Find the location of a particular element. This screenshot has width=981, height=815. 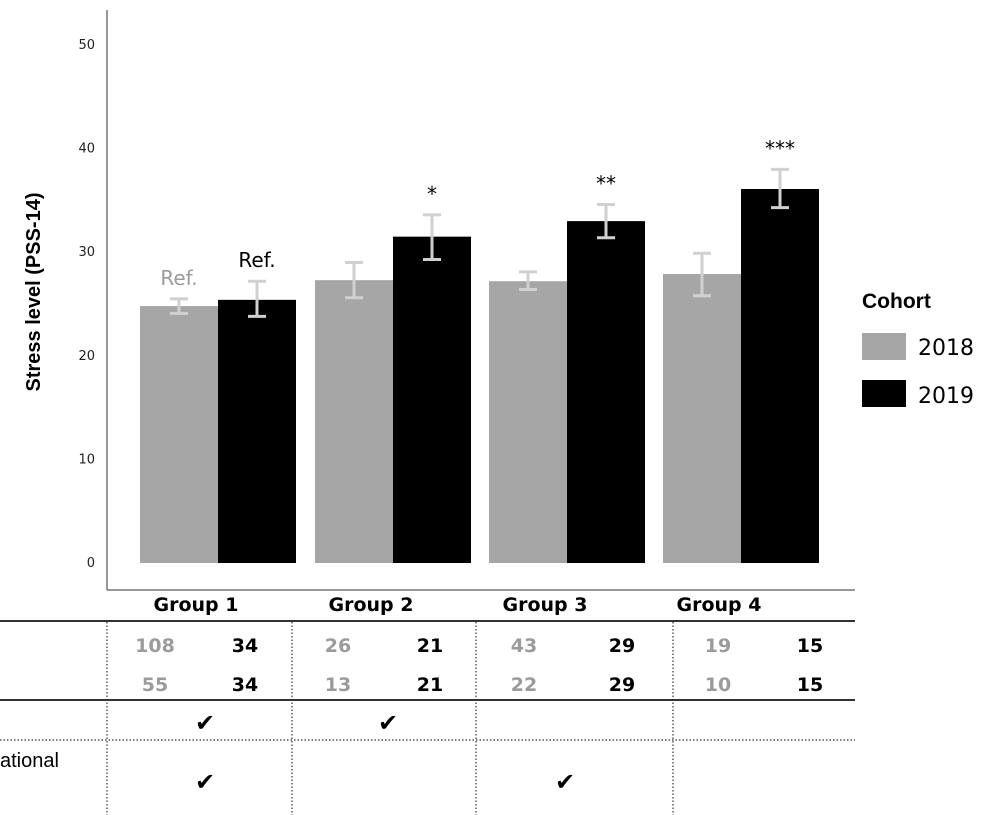

error-bar-2018-group4 is located at coordinates (702, 274).